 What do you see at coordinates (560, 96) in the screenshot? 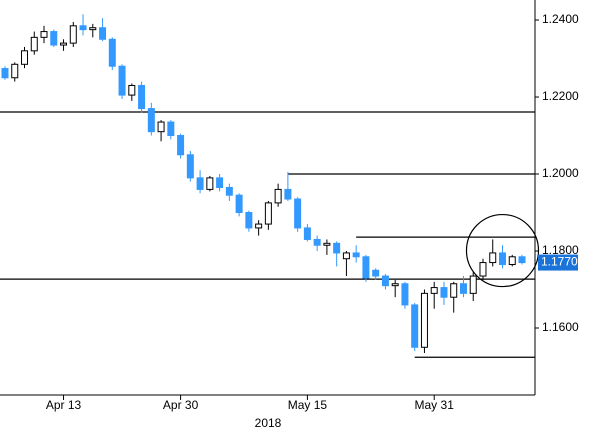
I see `y-tick-label: 1.2200` at bounding box center [560, 96].